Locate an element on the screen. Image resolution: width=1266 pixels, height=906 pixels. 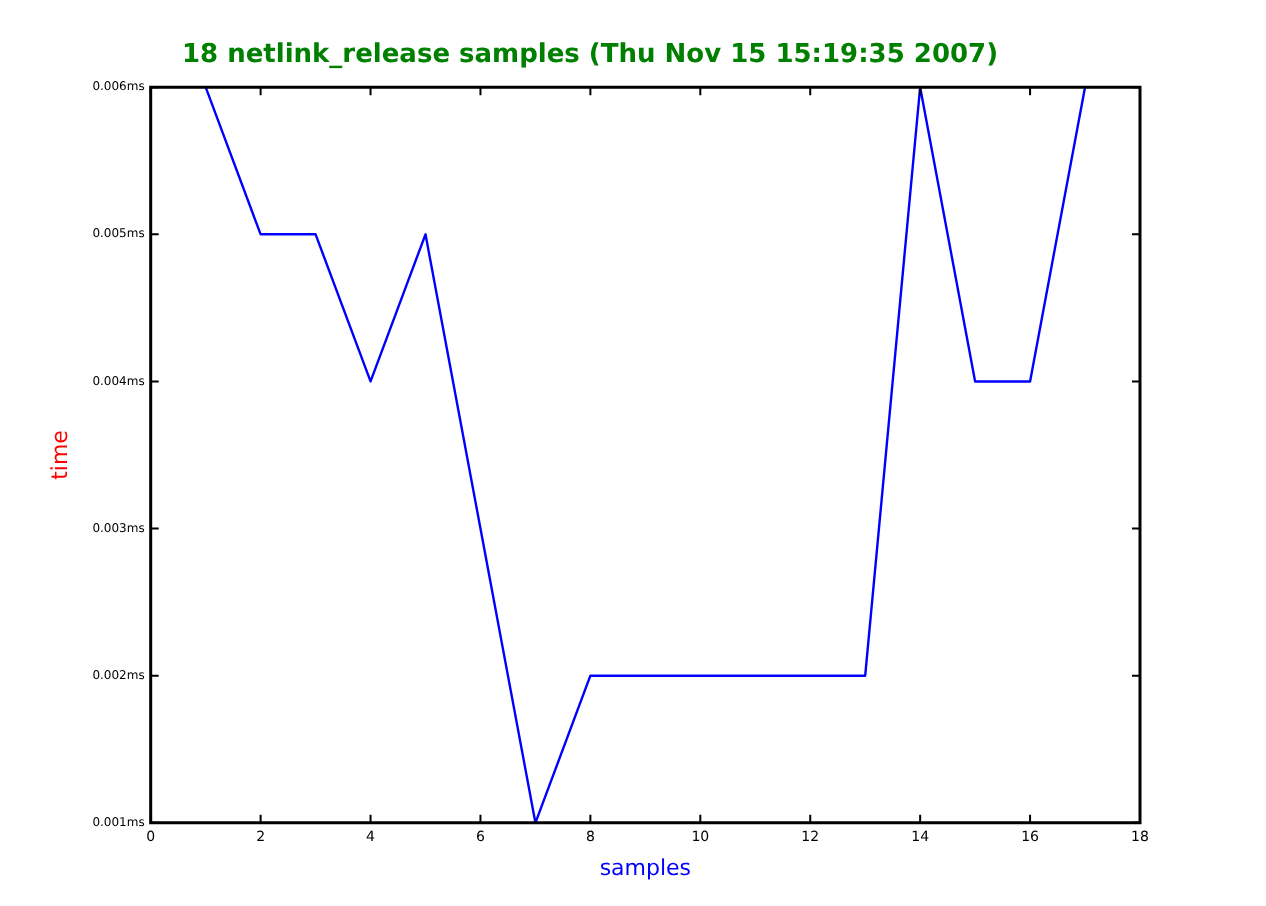
x-axis-title: samples is located at coordinates (645, 867).